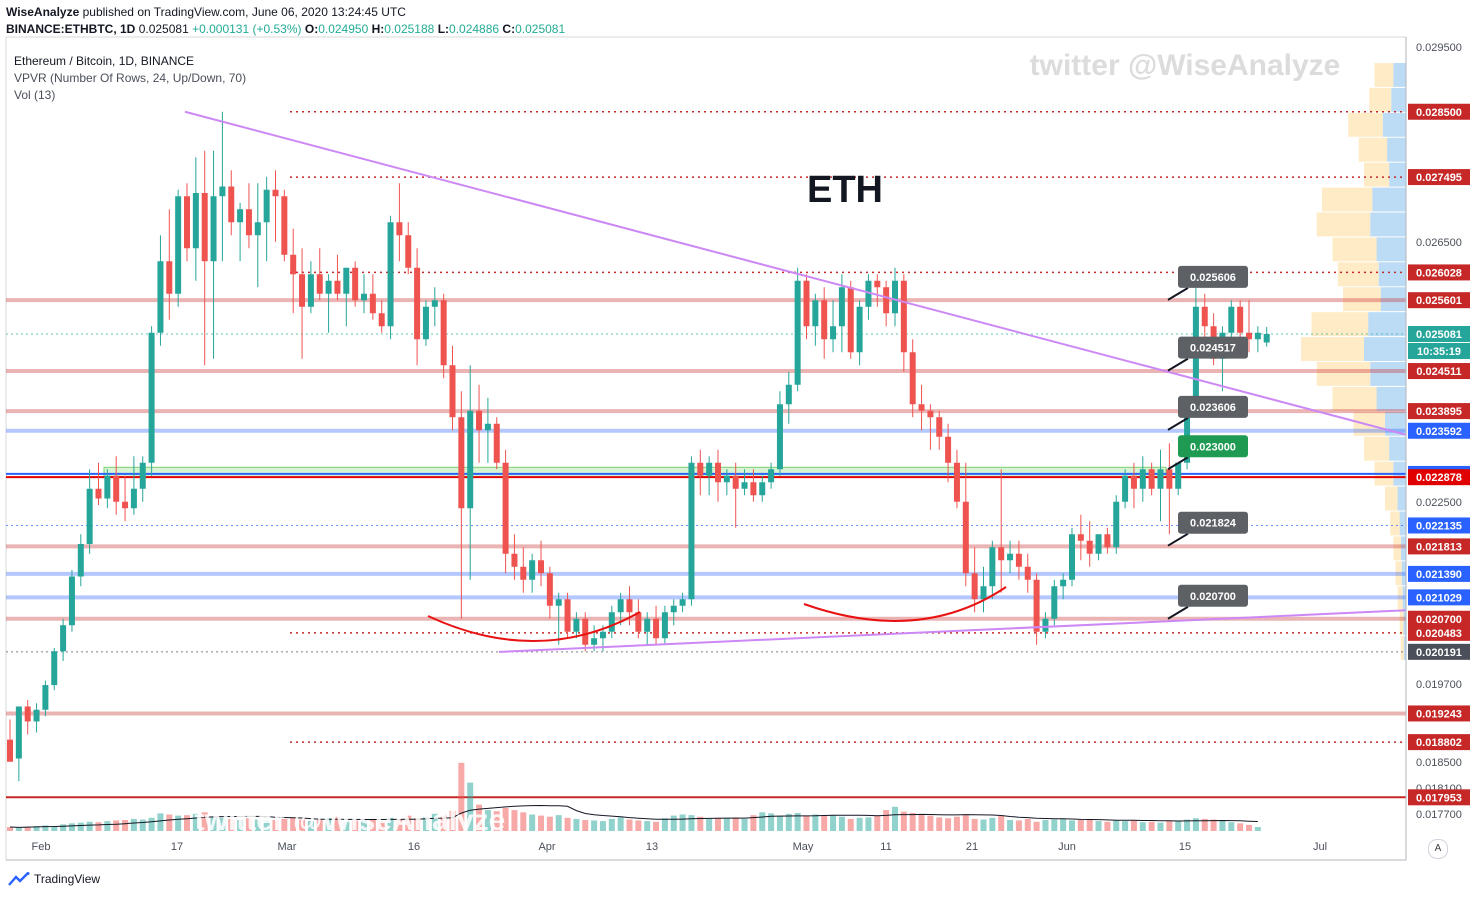 This screenshot has height=898, width=1478. What do you see at coordinates (1207, 529) in the screenshot?
I see `callout-0.021824: 0.021824` at bounding box center [1207, 529].